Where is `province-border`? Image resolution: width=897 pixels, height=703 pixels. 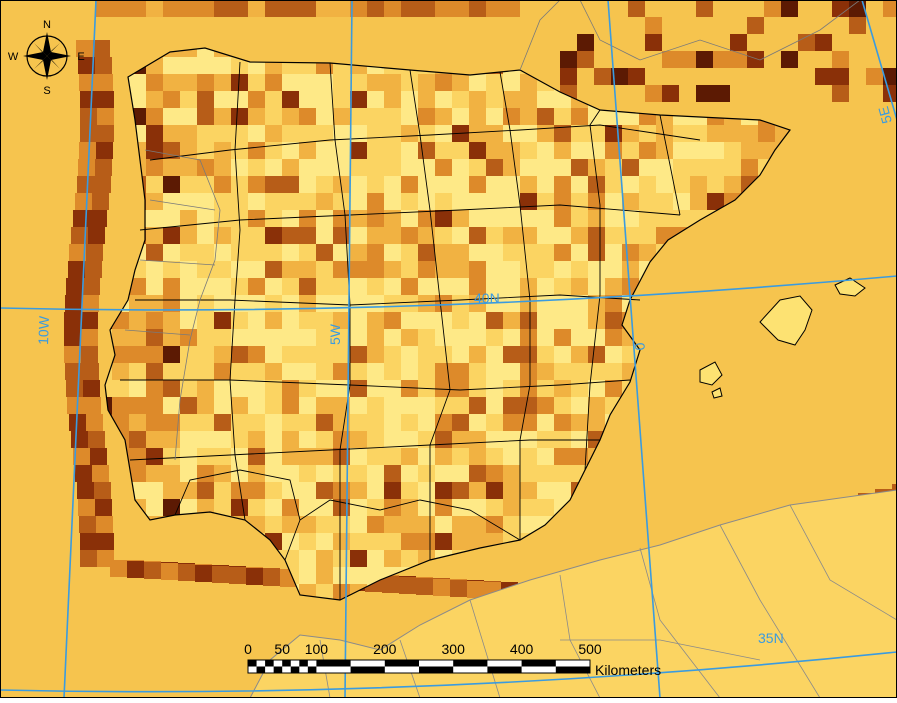
province-border is located at coordinates (430, 314).